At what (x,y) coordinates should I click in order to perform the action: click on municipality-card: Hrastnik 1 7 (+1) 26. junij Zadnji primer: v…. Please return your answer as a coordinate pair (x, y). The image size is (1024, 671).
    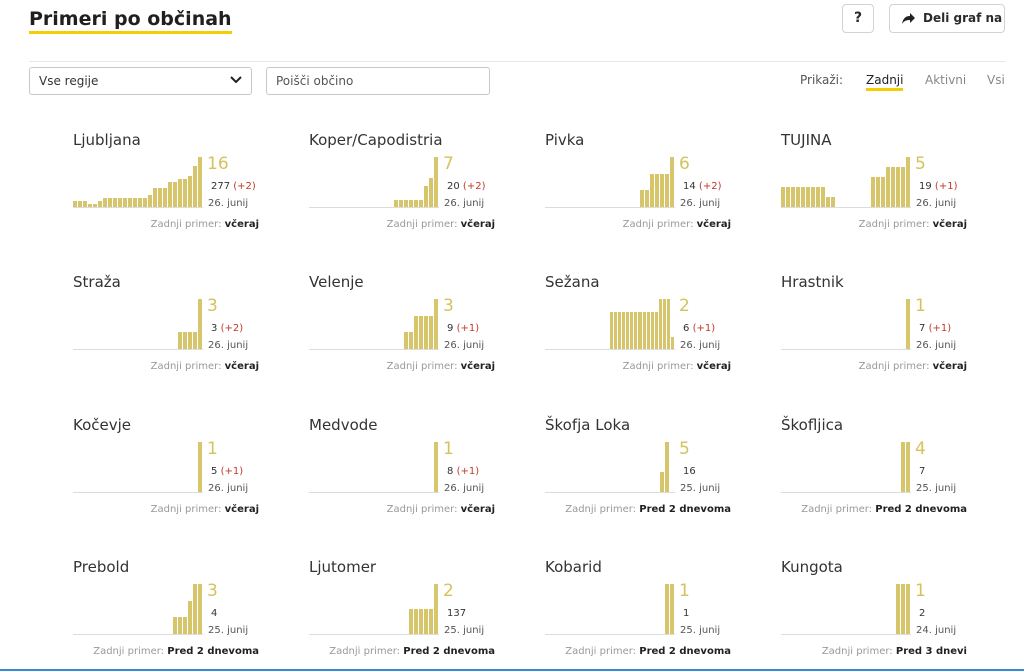
    Looking at the image, I should click on (874, 333).